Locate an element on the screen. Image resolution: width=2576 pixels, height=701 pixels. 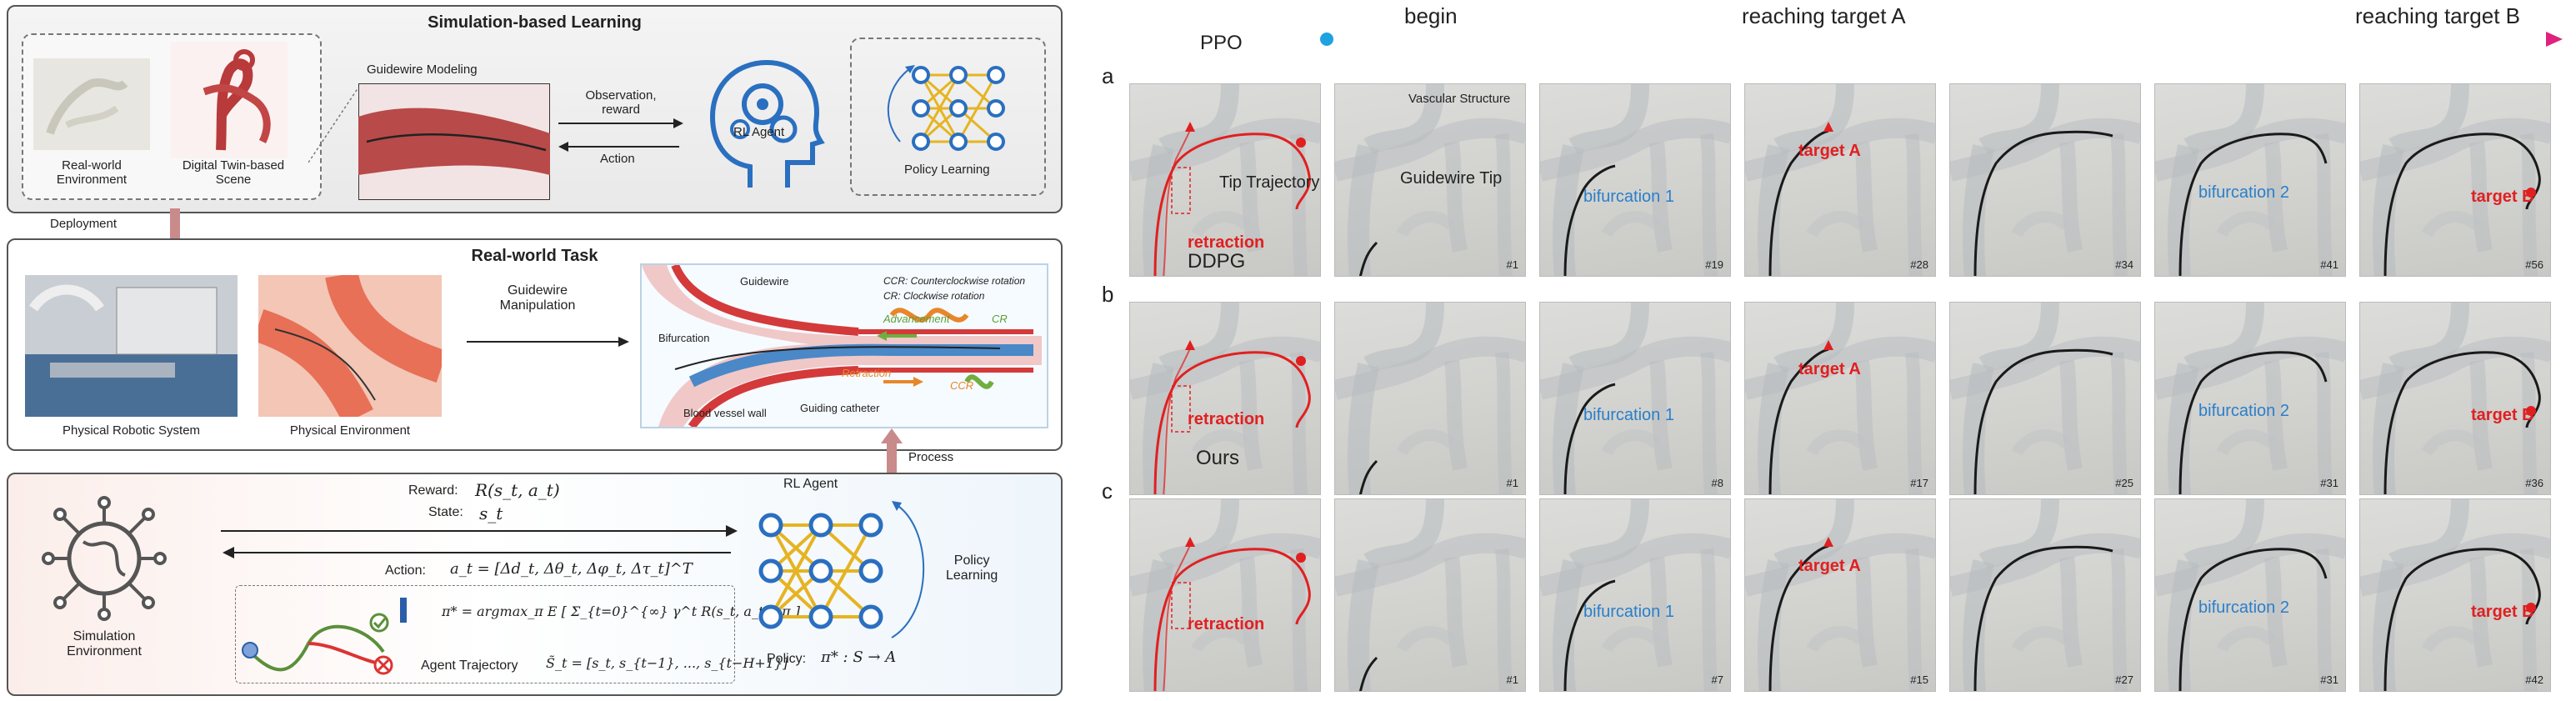
physical-environment-label: Physical Environment is located at coordinates (350, 430).